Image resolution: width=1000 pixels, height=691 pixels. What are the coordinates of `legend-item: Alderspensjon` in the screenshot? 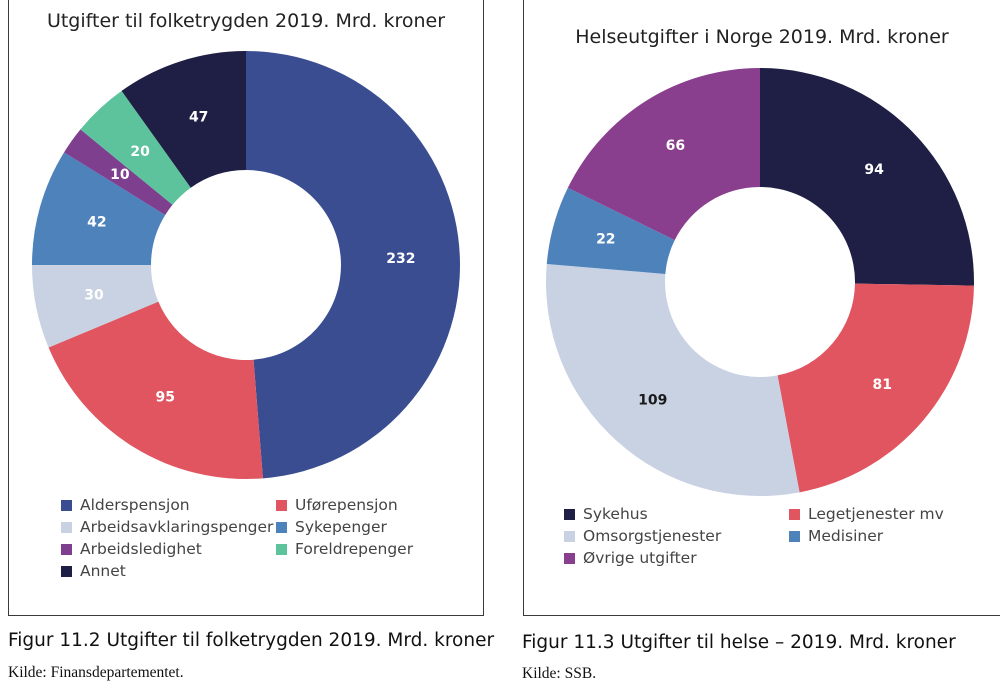 It's located at (125, 505).